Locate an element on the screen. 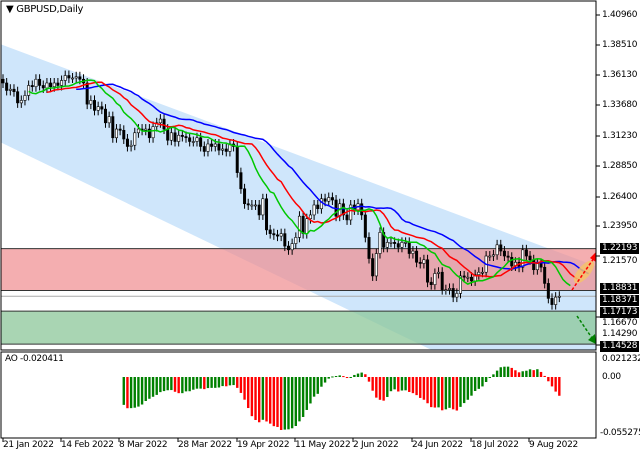 Image resolution: width=640 pixels, height=457 pixels. date-tick: 28 Mar 2022 is located at coordinates (205, 445).